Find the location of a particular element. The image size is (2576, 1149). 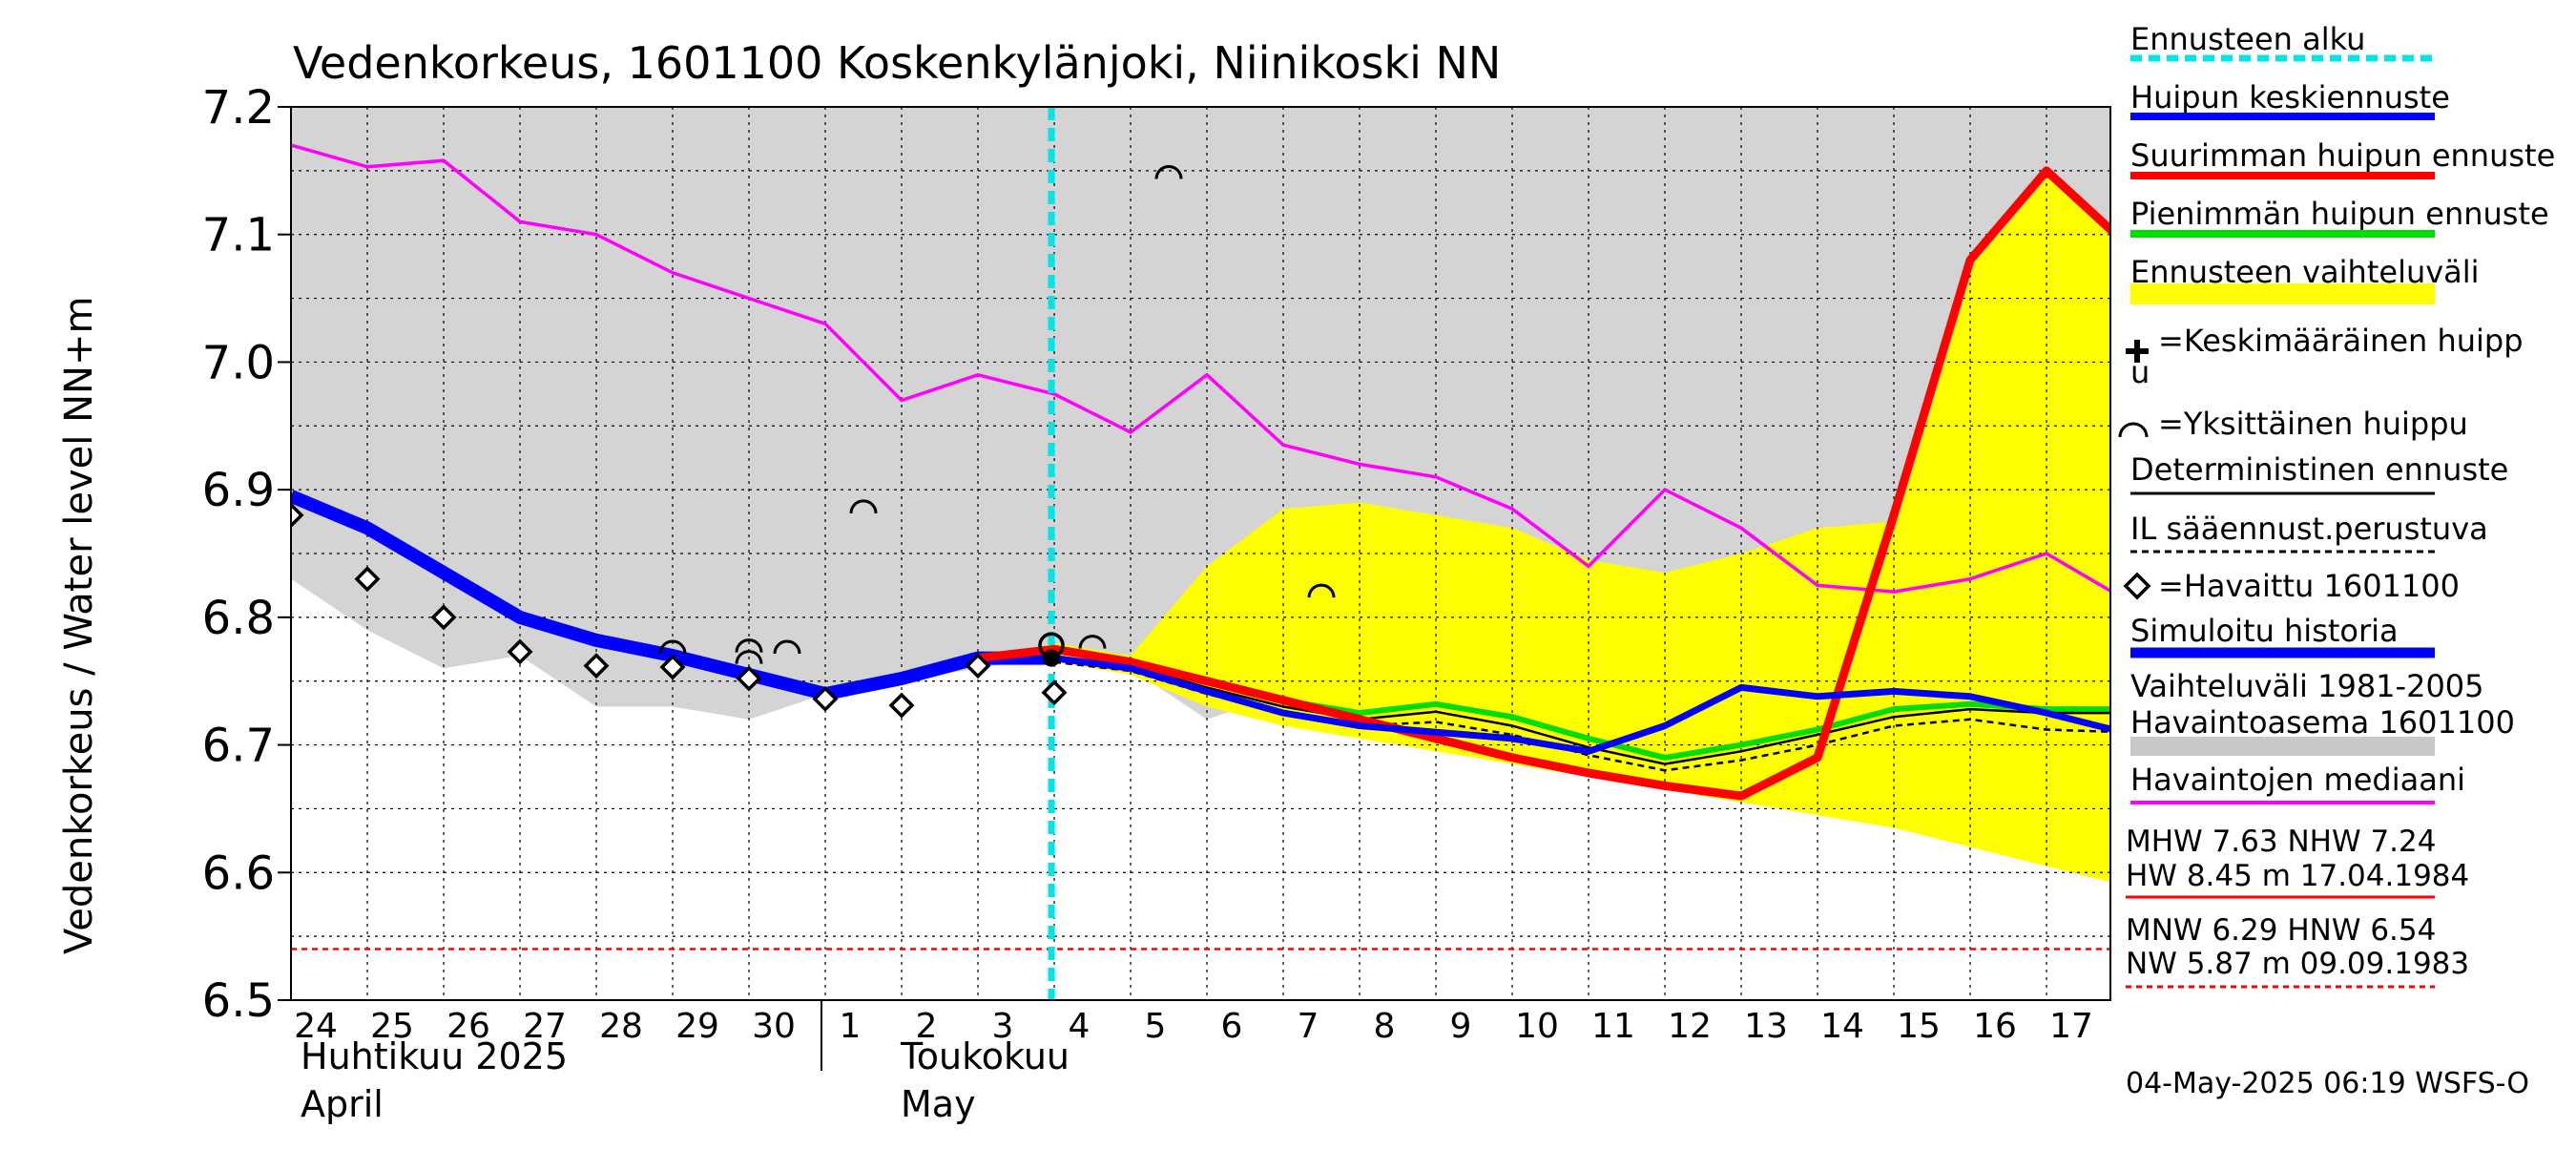

legend-label: =Havaittu 1601100 is located at coordinates (2309, 586).